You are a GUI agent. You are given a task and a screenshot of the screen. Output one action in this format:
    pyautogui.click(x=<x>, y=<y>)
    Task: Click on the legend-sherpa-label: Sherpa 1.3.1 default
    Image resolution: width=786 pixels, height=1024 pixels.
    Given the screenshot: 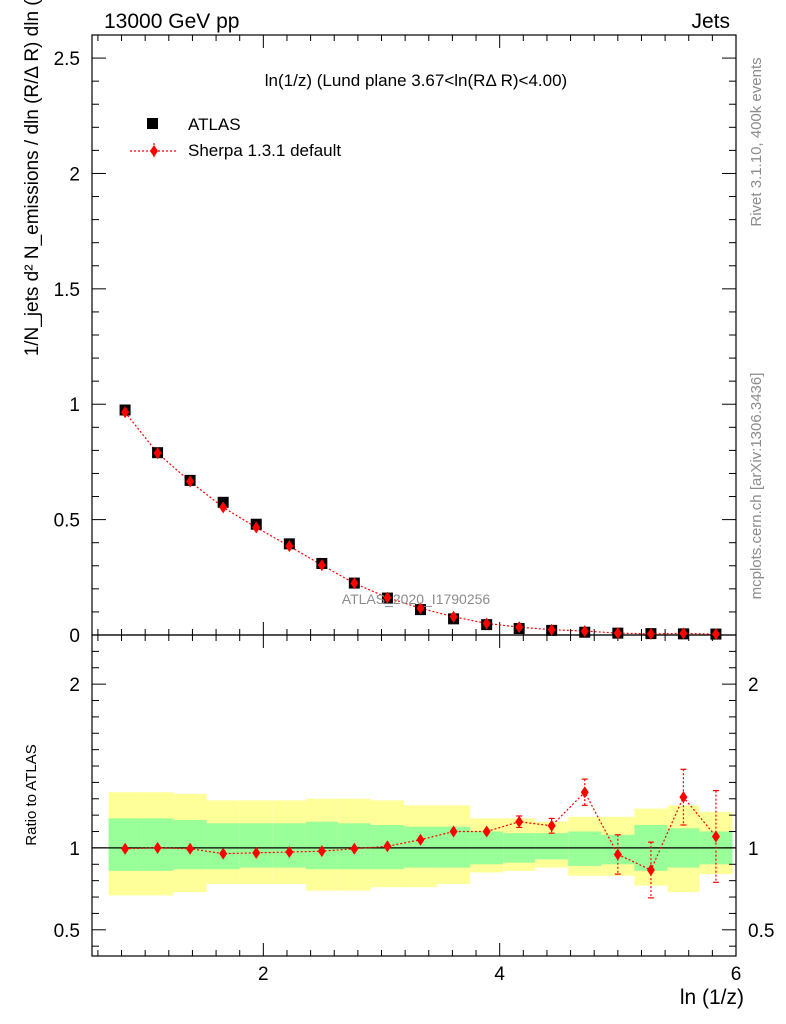 What is the action you would take?
    pyautogui.click(x=264, y=150)
    